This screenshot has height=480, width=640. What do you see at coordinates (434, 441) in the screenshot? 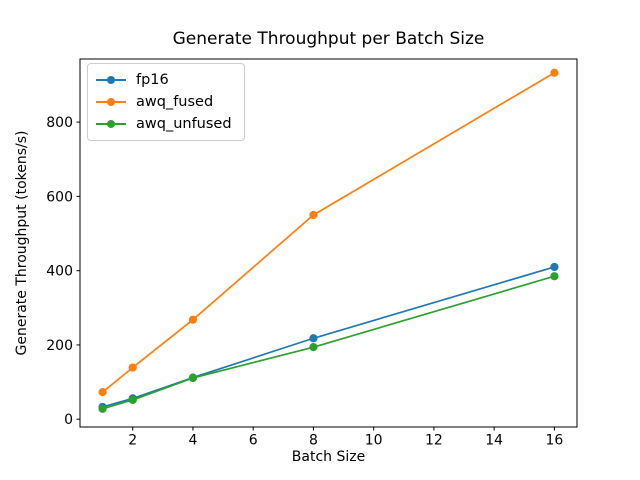
I see `x-tick-label: 12` at bounding box center [434, 441].